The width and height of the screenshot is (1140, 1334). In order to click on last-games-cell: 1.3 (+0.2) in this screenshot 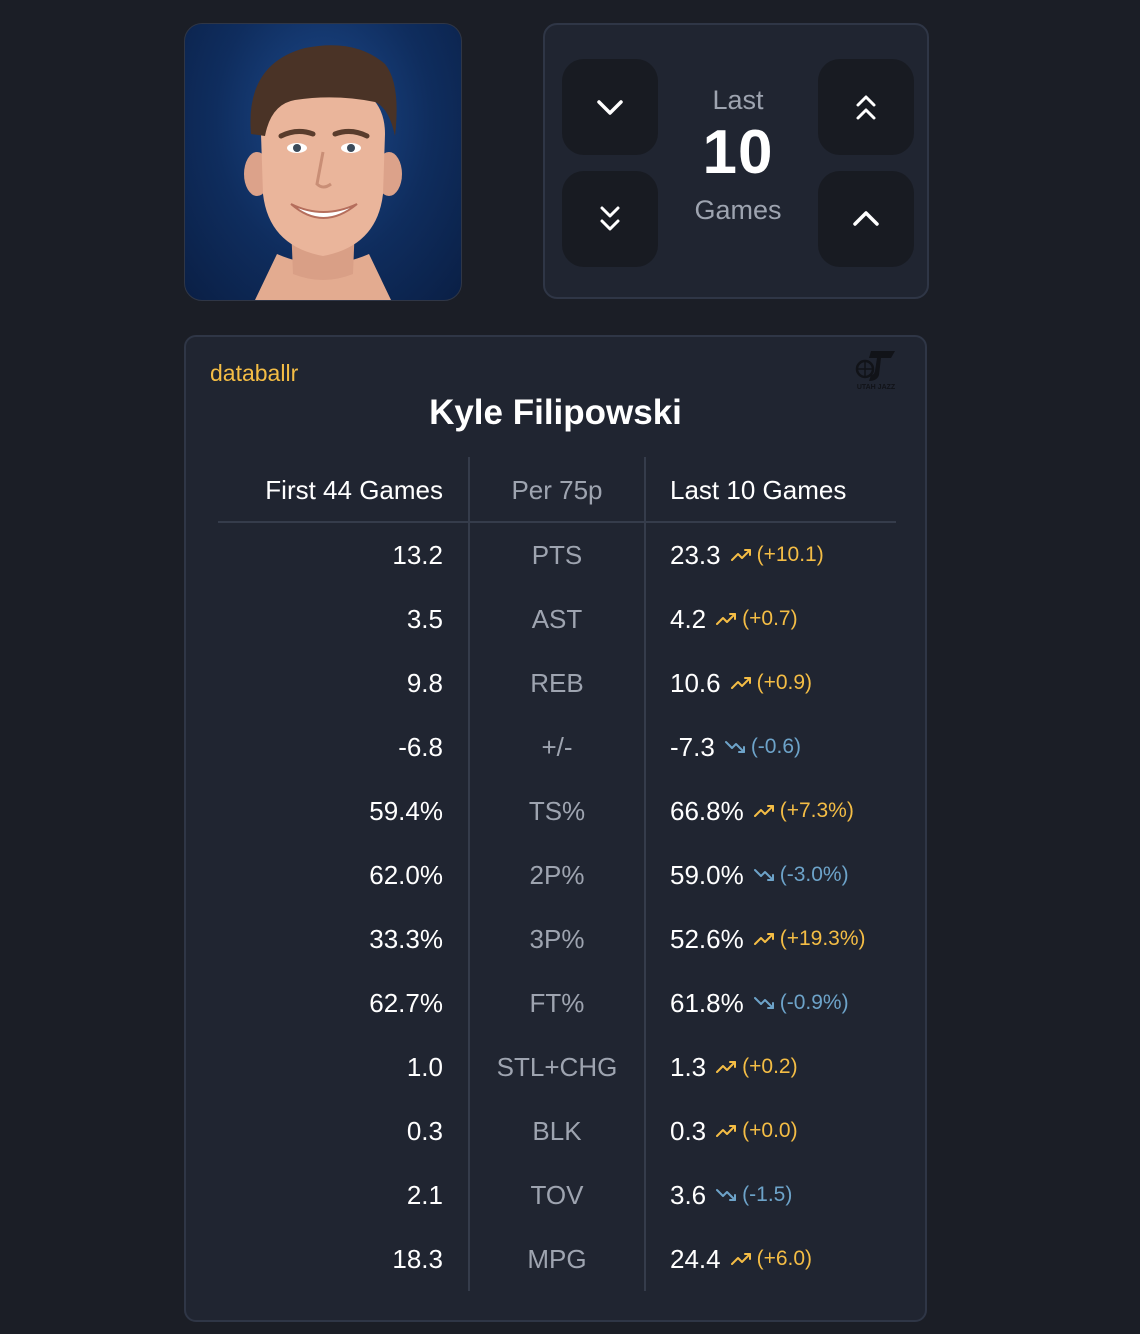, I will do `click(734, 1067)`.